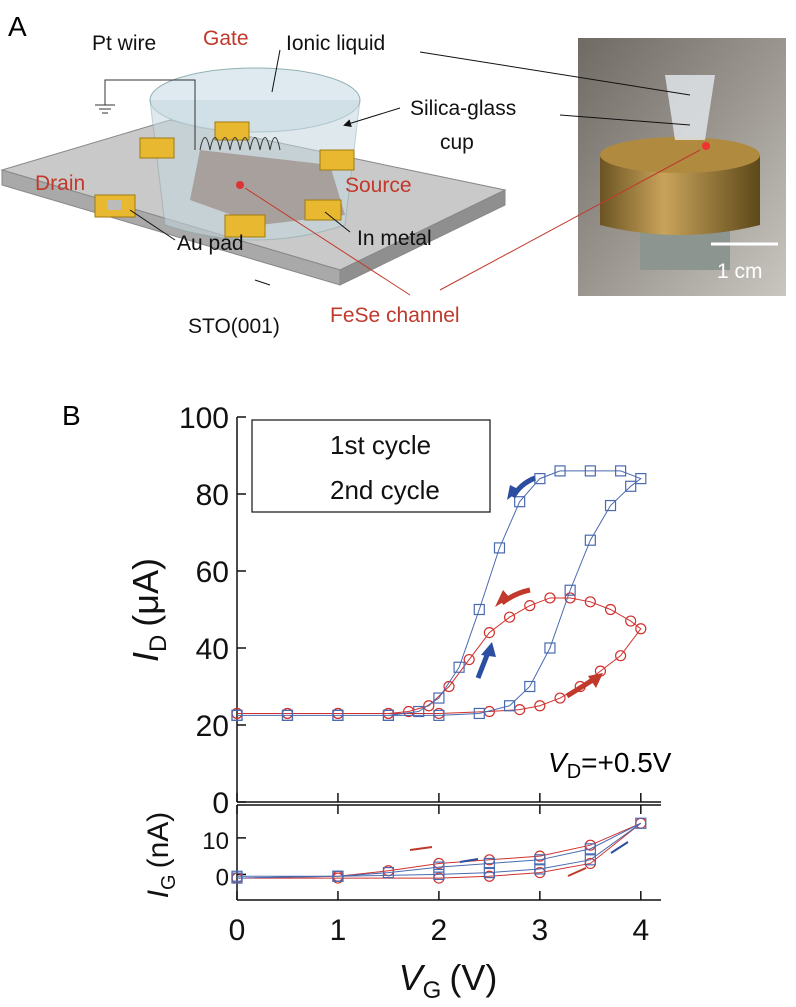 The height and width of the screenshot is (1007, 796). I want to click on panel-label: B, so click(71, 415).